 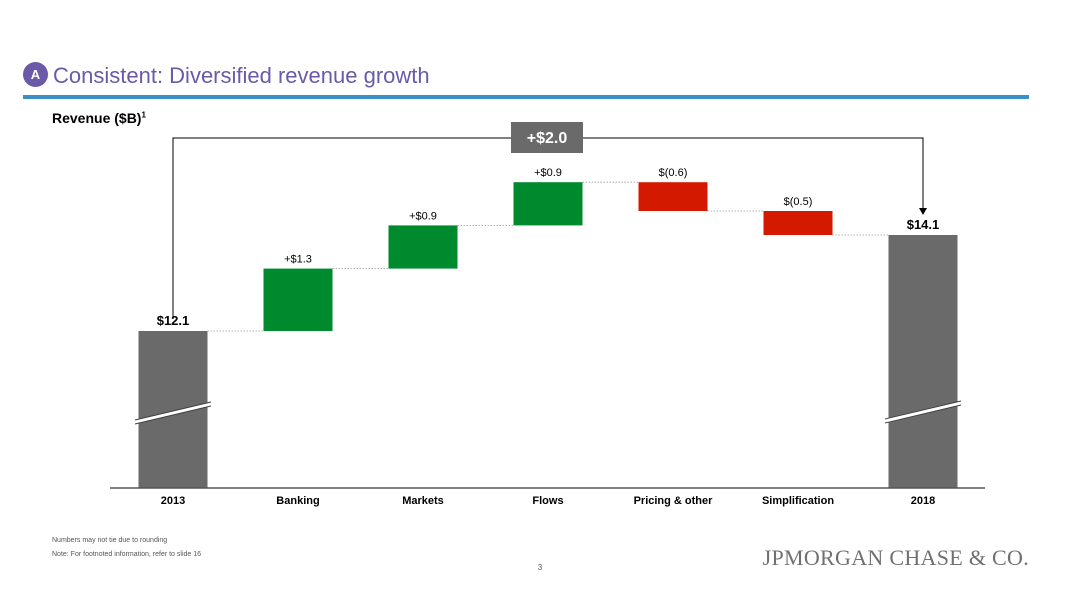 What do you see at coordinates (923, 224) in the screenshot?
I see `data-label: $14.1` at bounding box center [923, 224].